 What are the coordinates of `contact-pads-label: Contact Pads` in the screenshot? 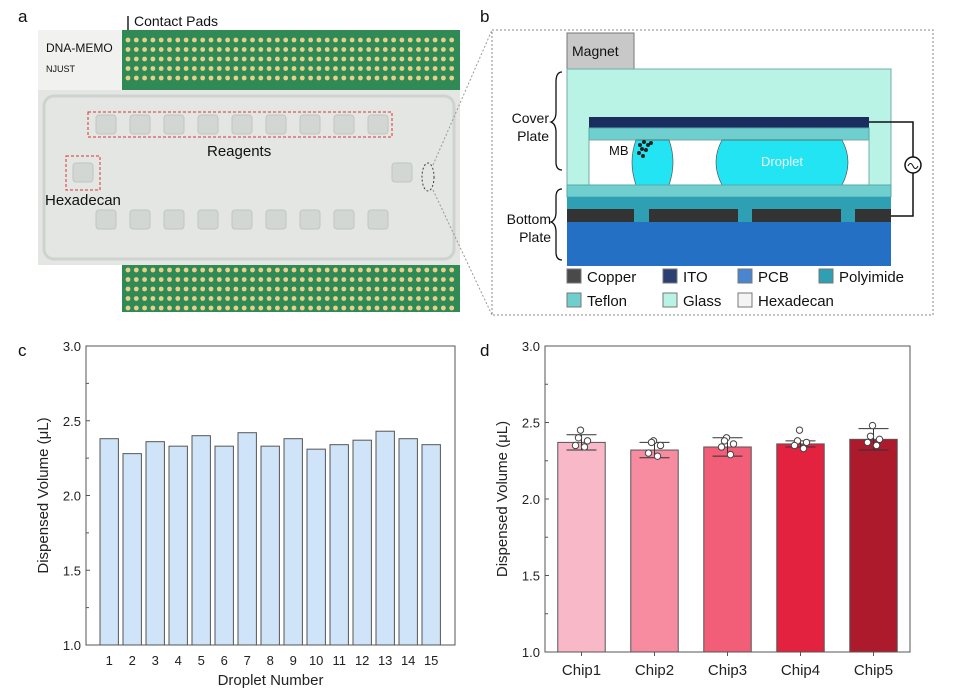 It's located at (176, 21).